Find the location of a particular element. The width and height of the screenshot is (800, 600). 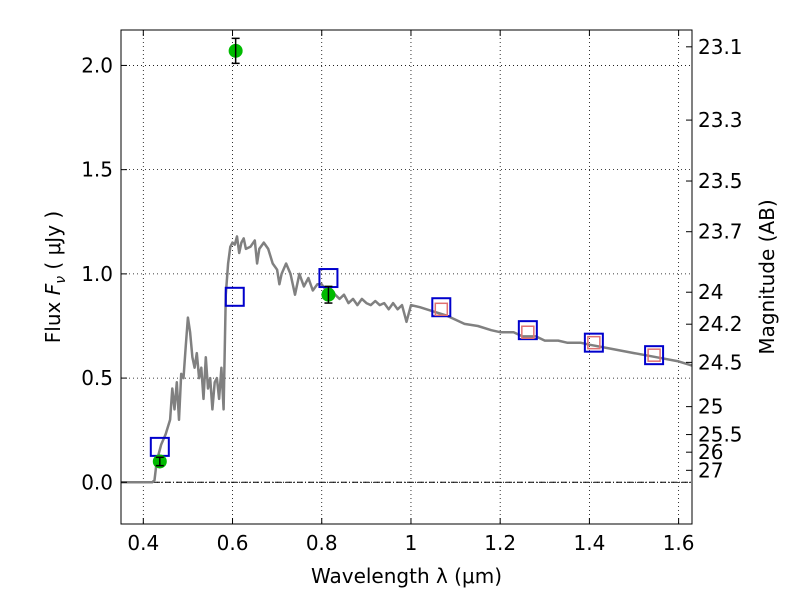

y2-tick-label: 25.5 is located at coordinates (720, 435).